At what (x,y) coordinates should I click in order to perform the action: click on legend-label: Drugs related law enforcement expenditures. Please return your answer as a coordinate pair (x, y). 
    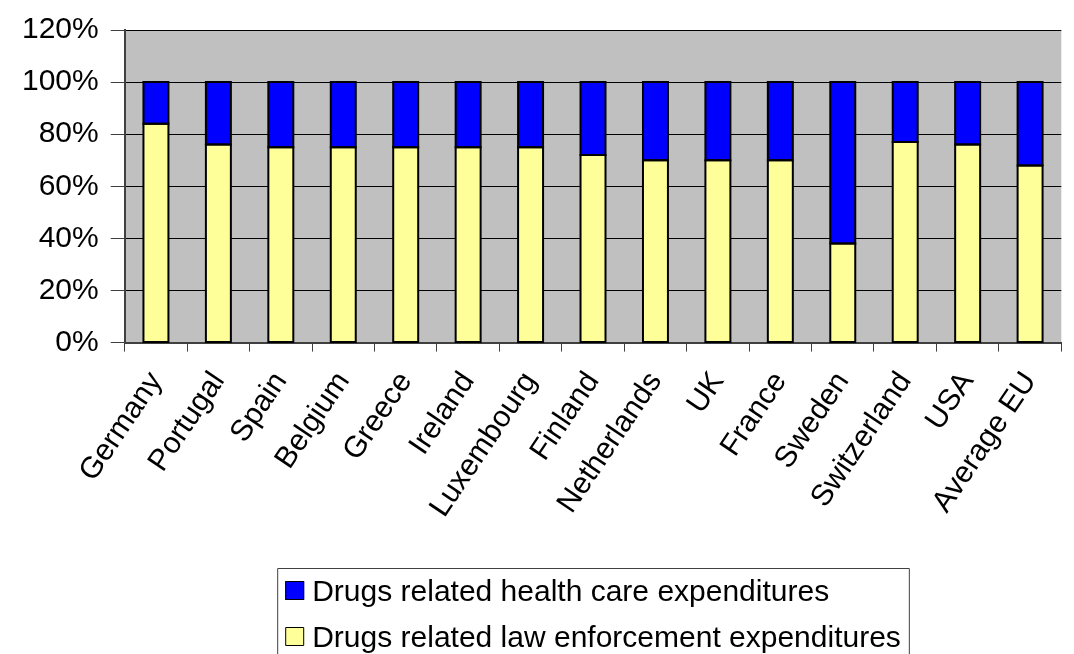
    Looking at the image, I should click on (606, 636).